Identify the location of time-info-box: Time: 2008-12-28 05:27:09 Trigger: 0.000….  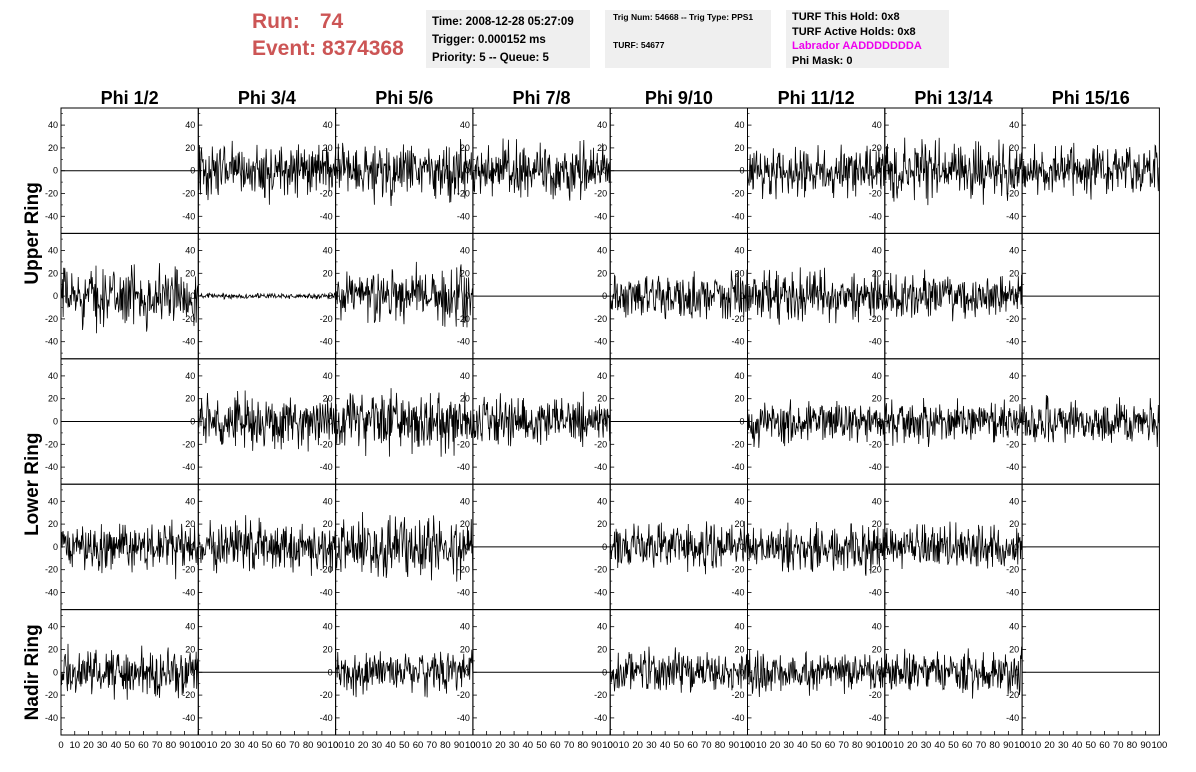
(508, 39).